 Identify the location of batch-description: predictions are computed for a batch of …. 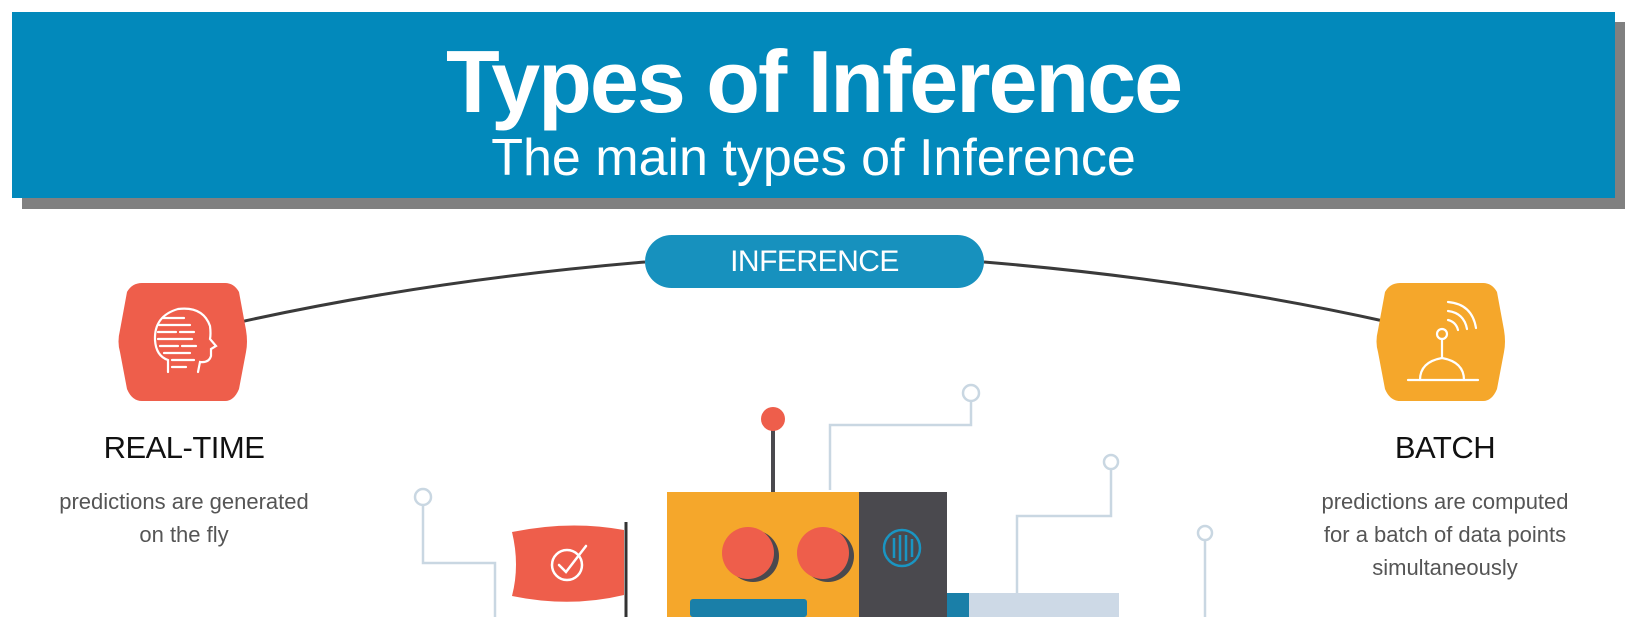
(1445, 534).